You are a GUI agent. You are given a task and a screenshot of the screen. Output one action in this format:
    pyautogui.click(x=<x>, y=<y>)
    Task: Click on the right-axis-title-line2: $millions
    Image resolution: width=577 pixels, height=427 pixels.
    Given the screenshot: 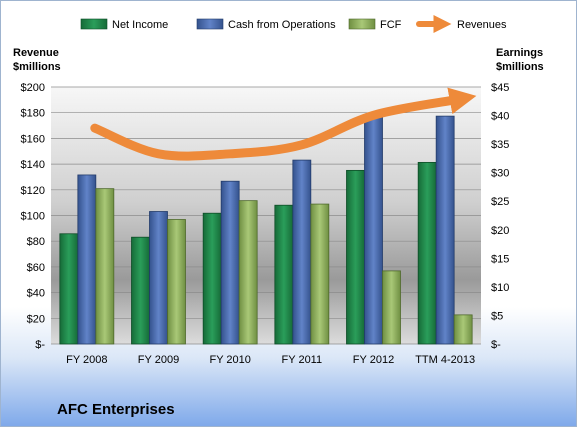 What is the action you would take?
    pyautogui.click(x=520, y=67)
    